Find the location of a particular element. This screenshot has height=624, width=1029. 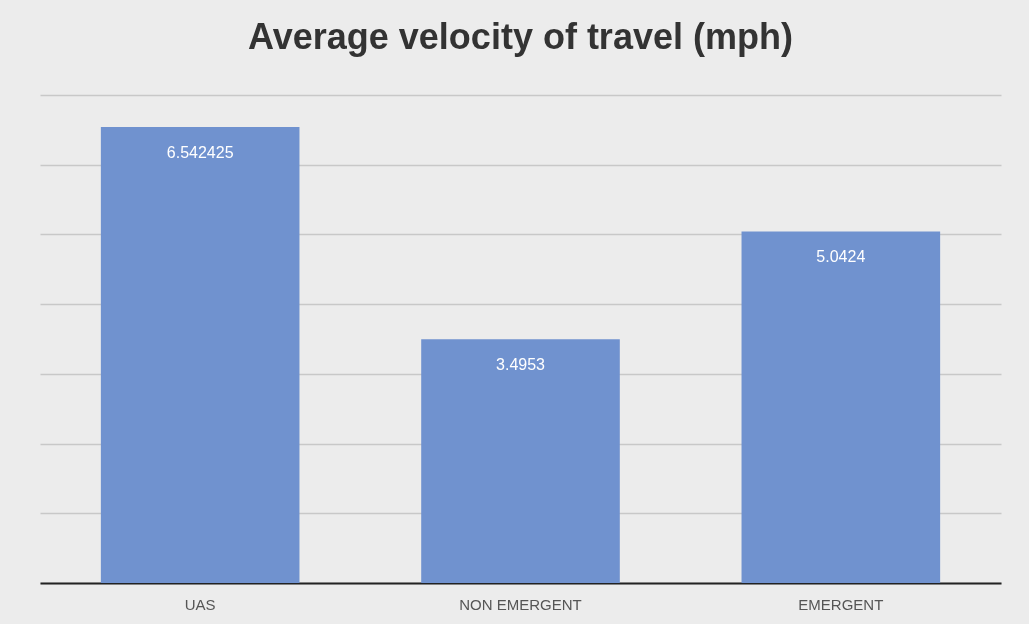

data-label: 6.542425 is located at coordinates (200, 152).